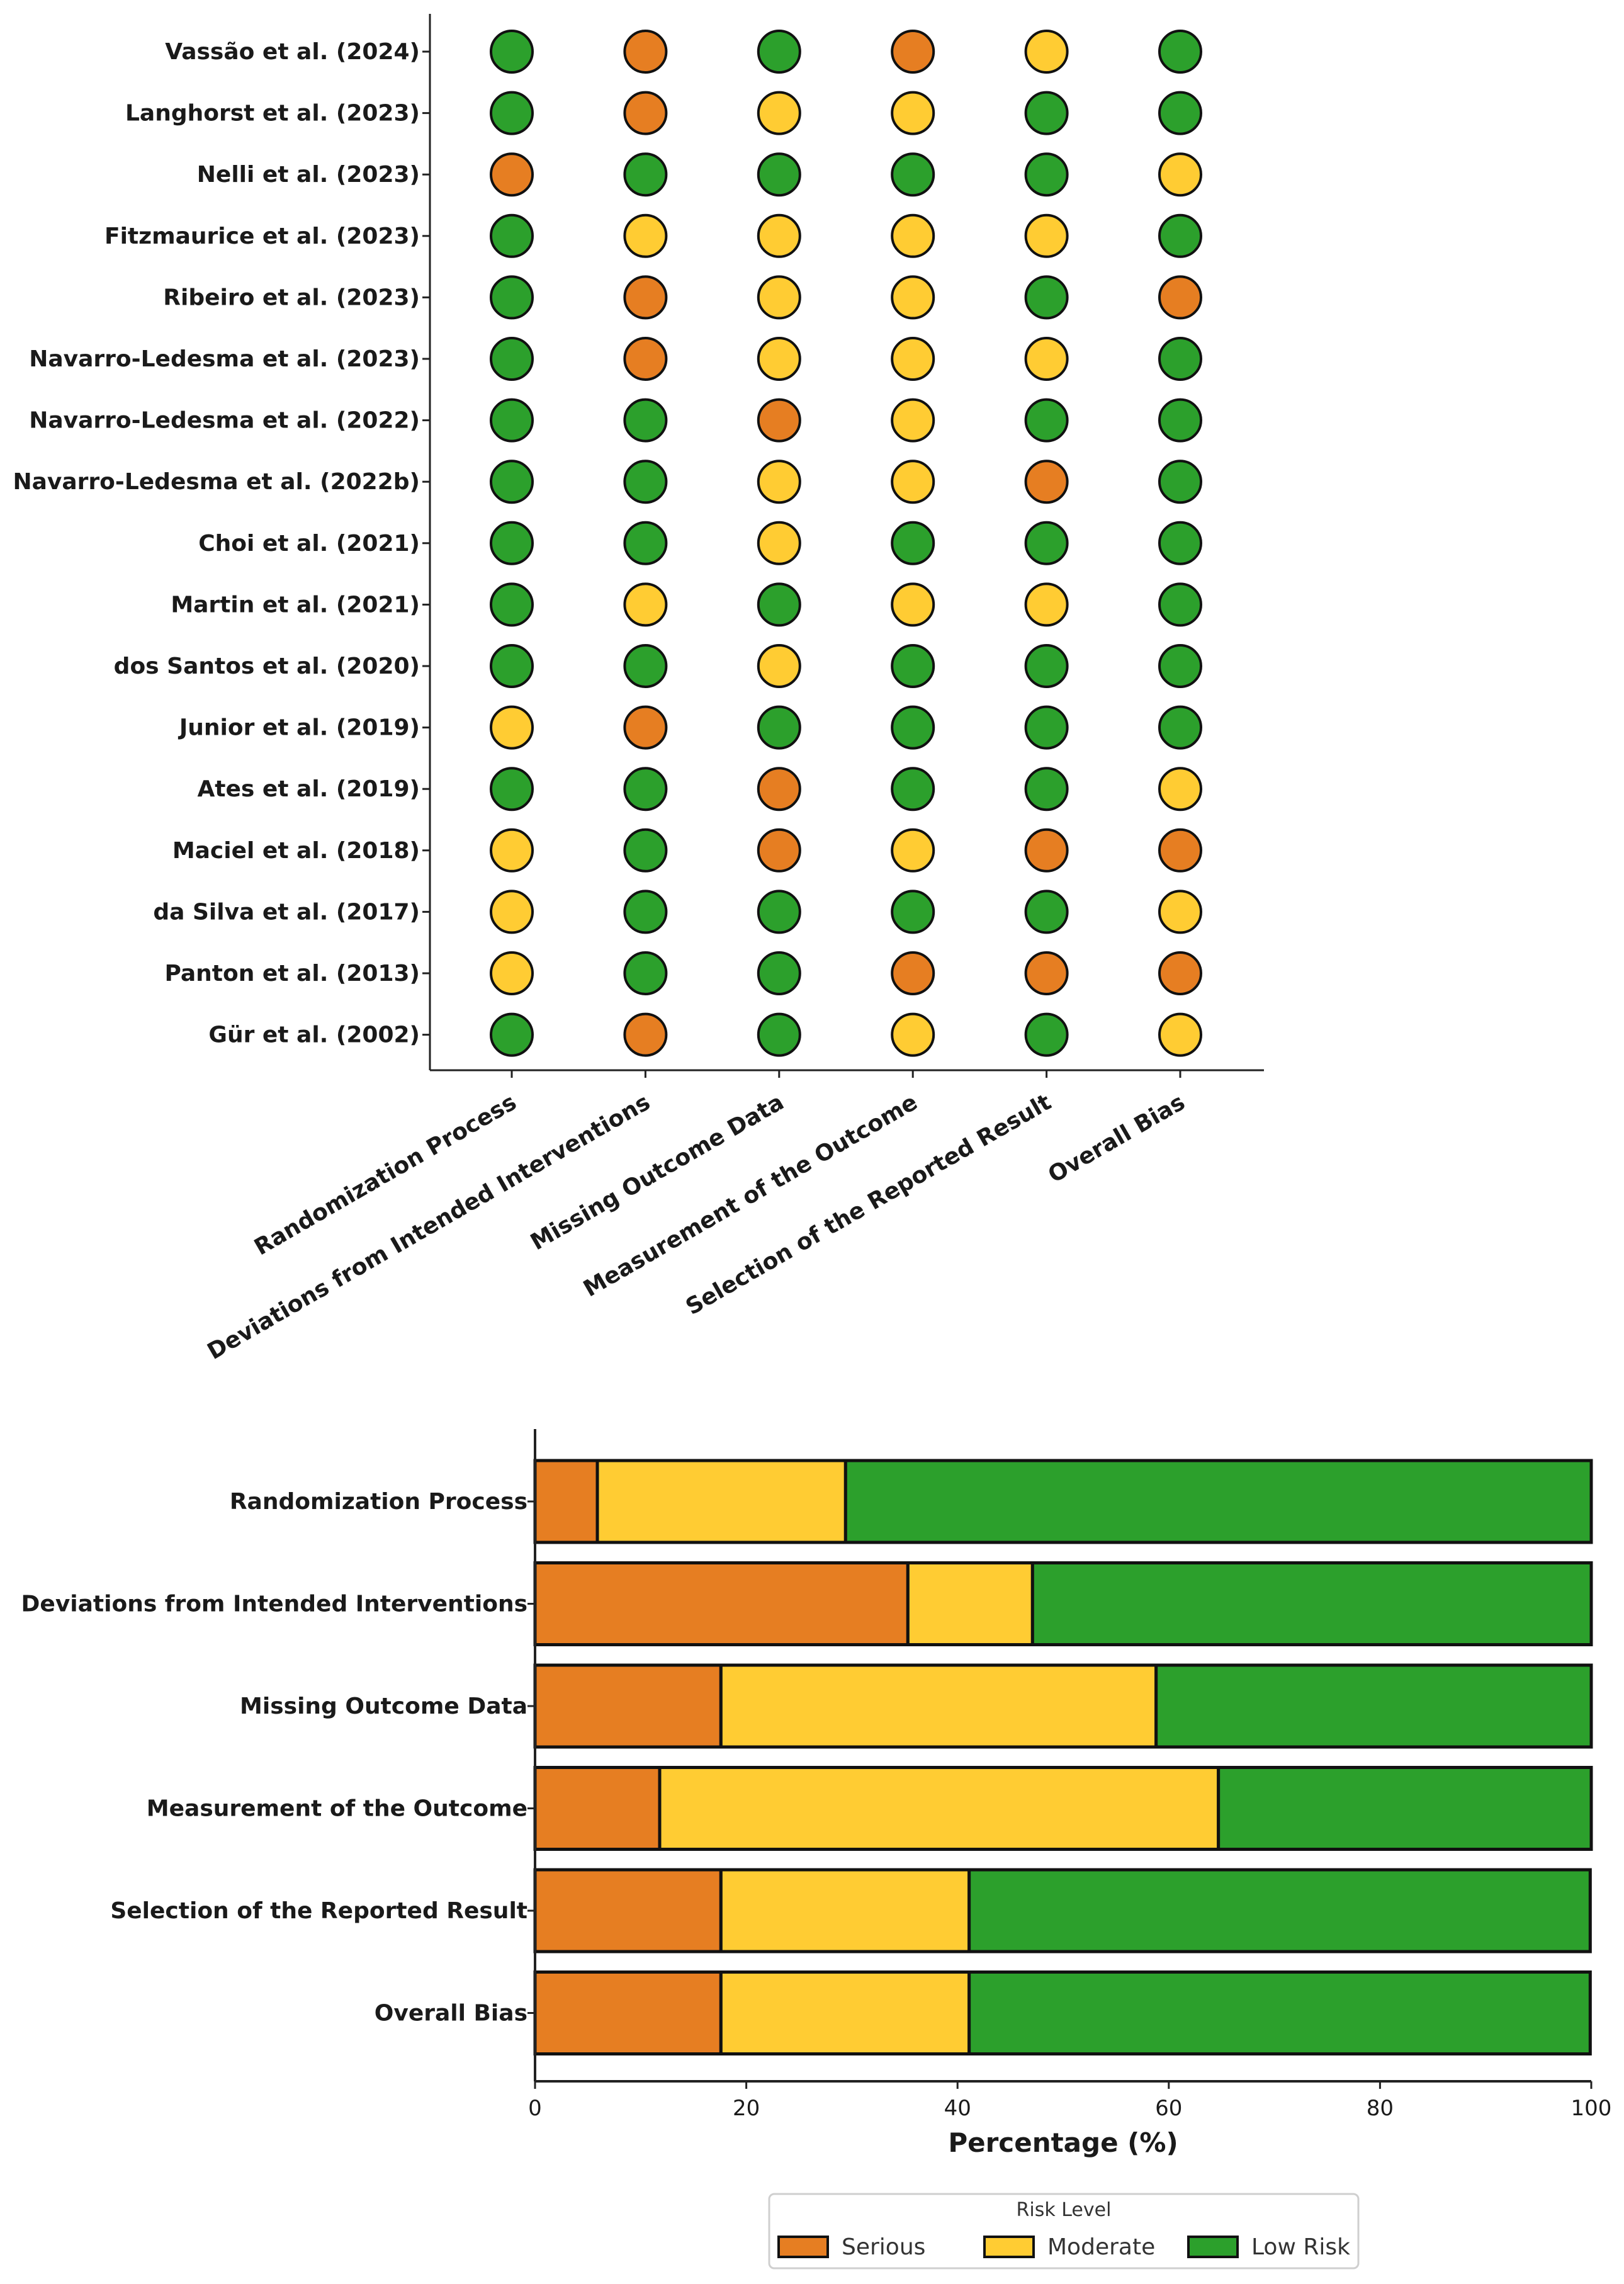  I want to click on x-tick-label: 60, so click(1168, 2108).